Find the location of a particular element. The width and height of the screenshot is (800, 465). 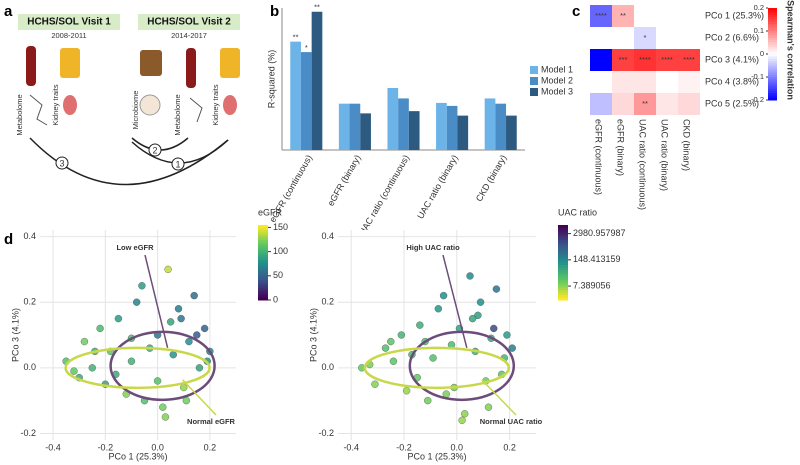

column-label: CKD (binary) is located at coordinates (687, 145).